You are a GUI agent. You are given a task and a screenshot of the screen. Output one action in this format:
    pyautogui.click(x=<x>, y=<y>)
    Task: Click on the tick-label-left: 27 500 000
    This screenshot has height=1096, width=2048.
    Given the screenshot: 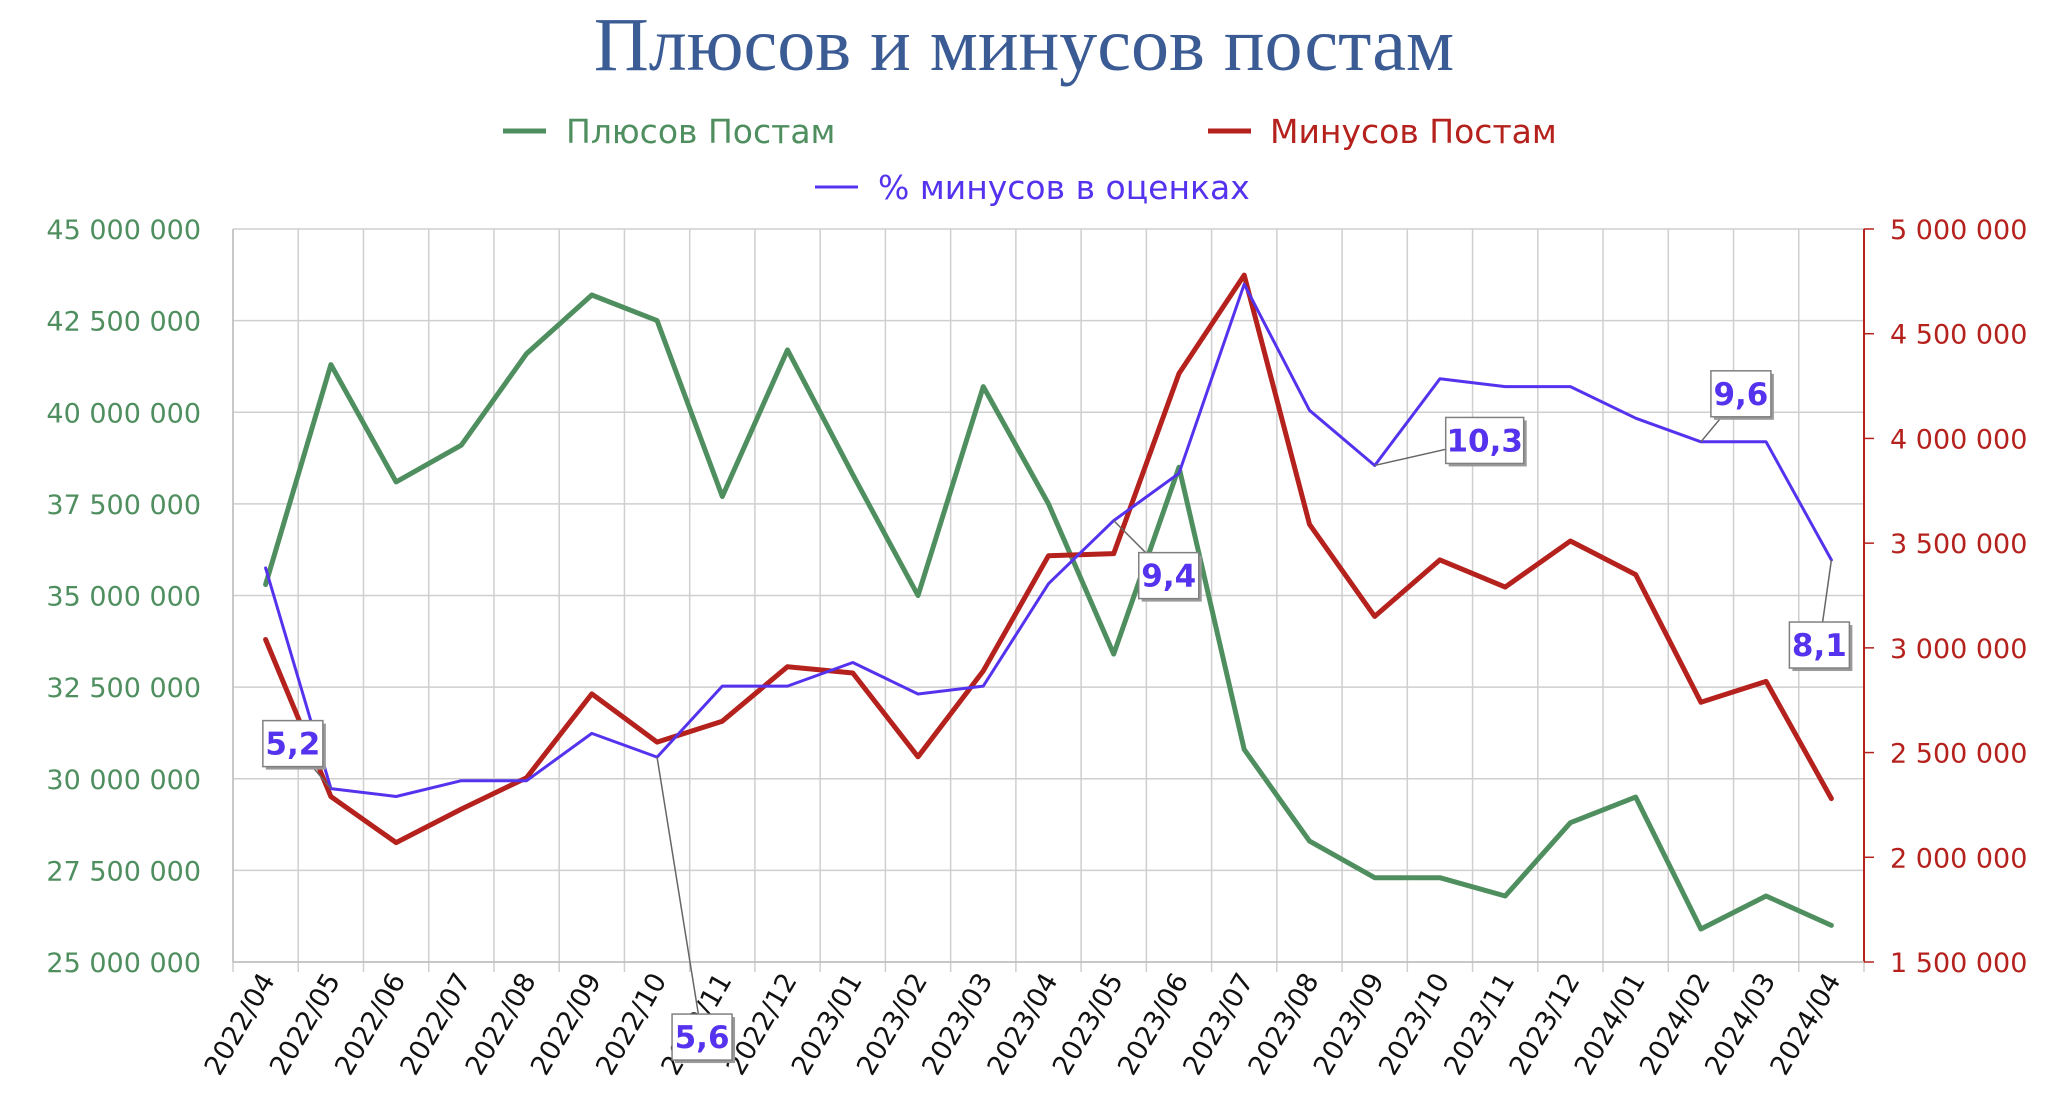 What is the action you would take?
    pyautogui.click(x=123, y=871)
    